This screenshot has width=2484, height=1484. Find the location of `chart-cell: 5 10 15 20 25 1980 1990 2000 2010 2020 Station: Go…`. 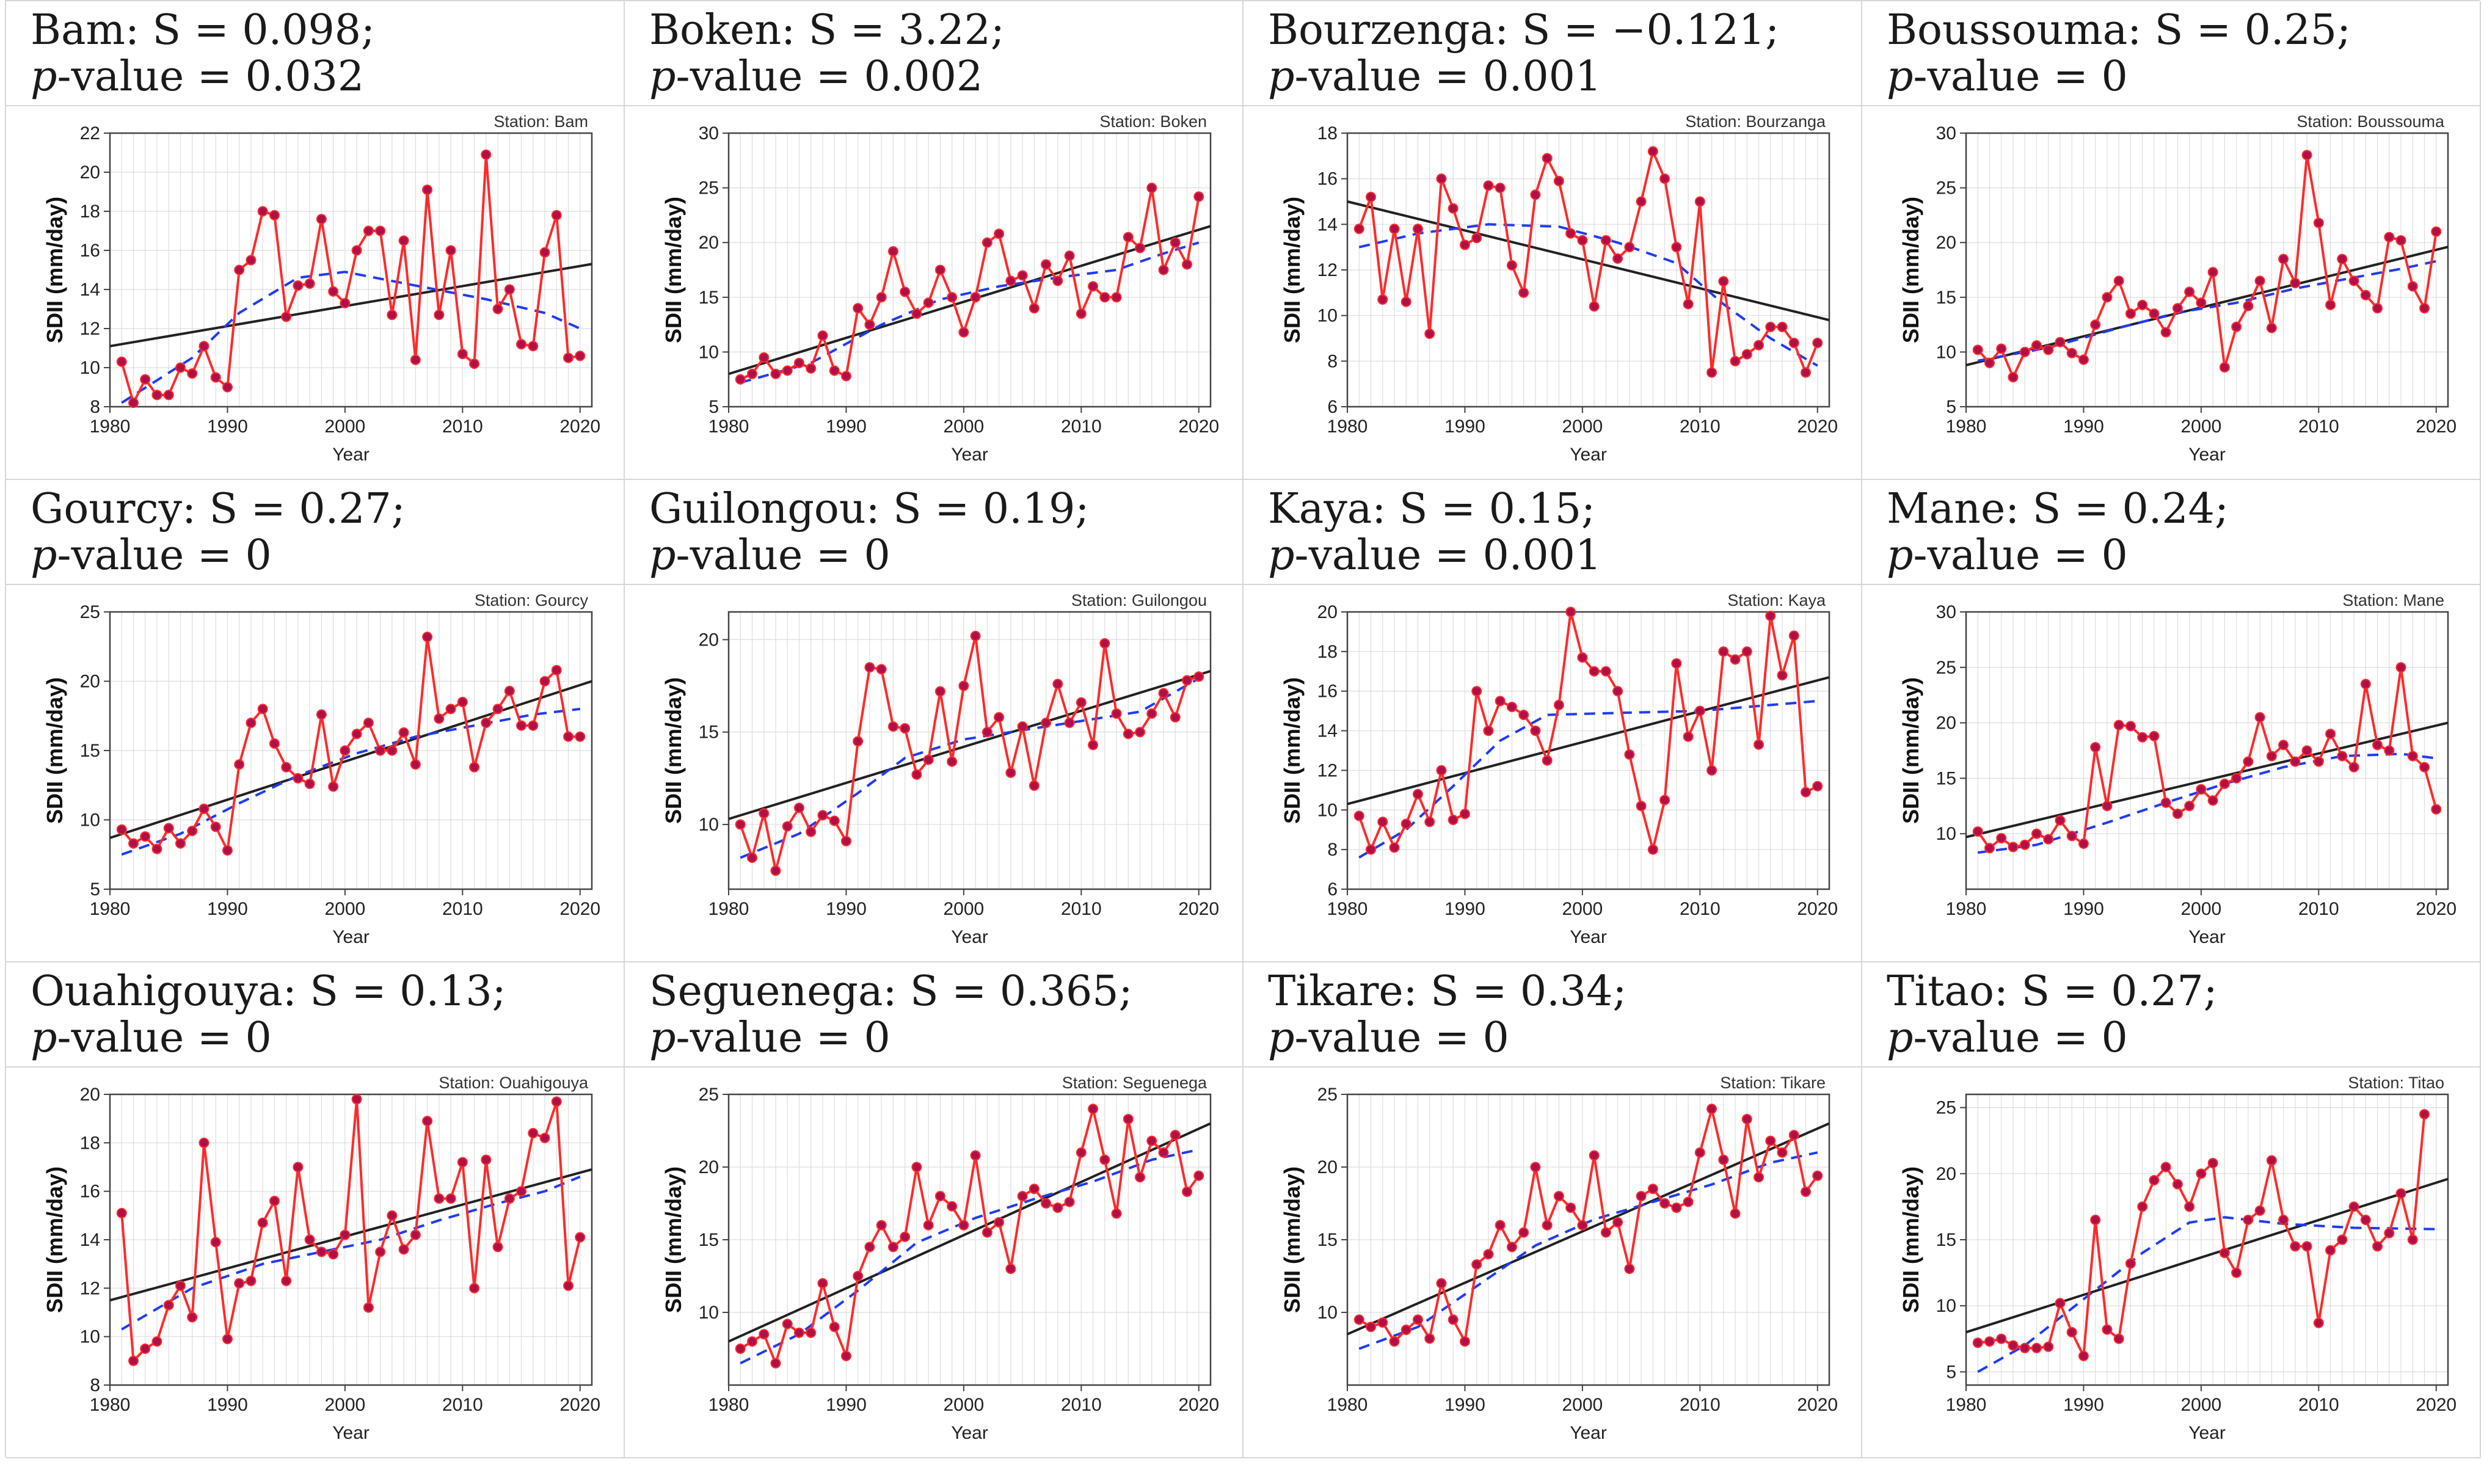

chart-cell: 5 10 15 20 25 1980 1990 2000 2010 2020 Station: Go… is located at coordinates (315, 773).